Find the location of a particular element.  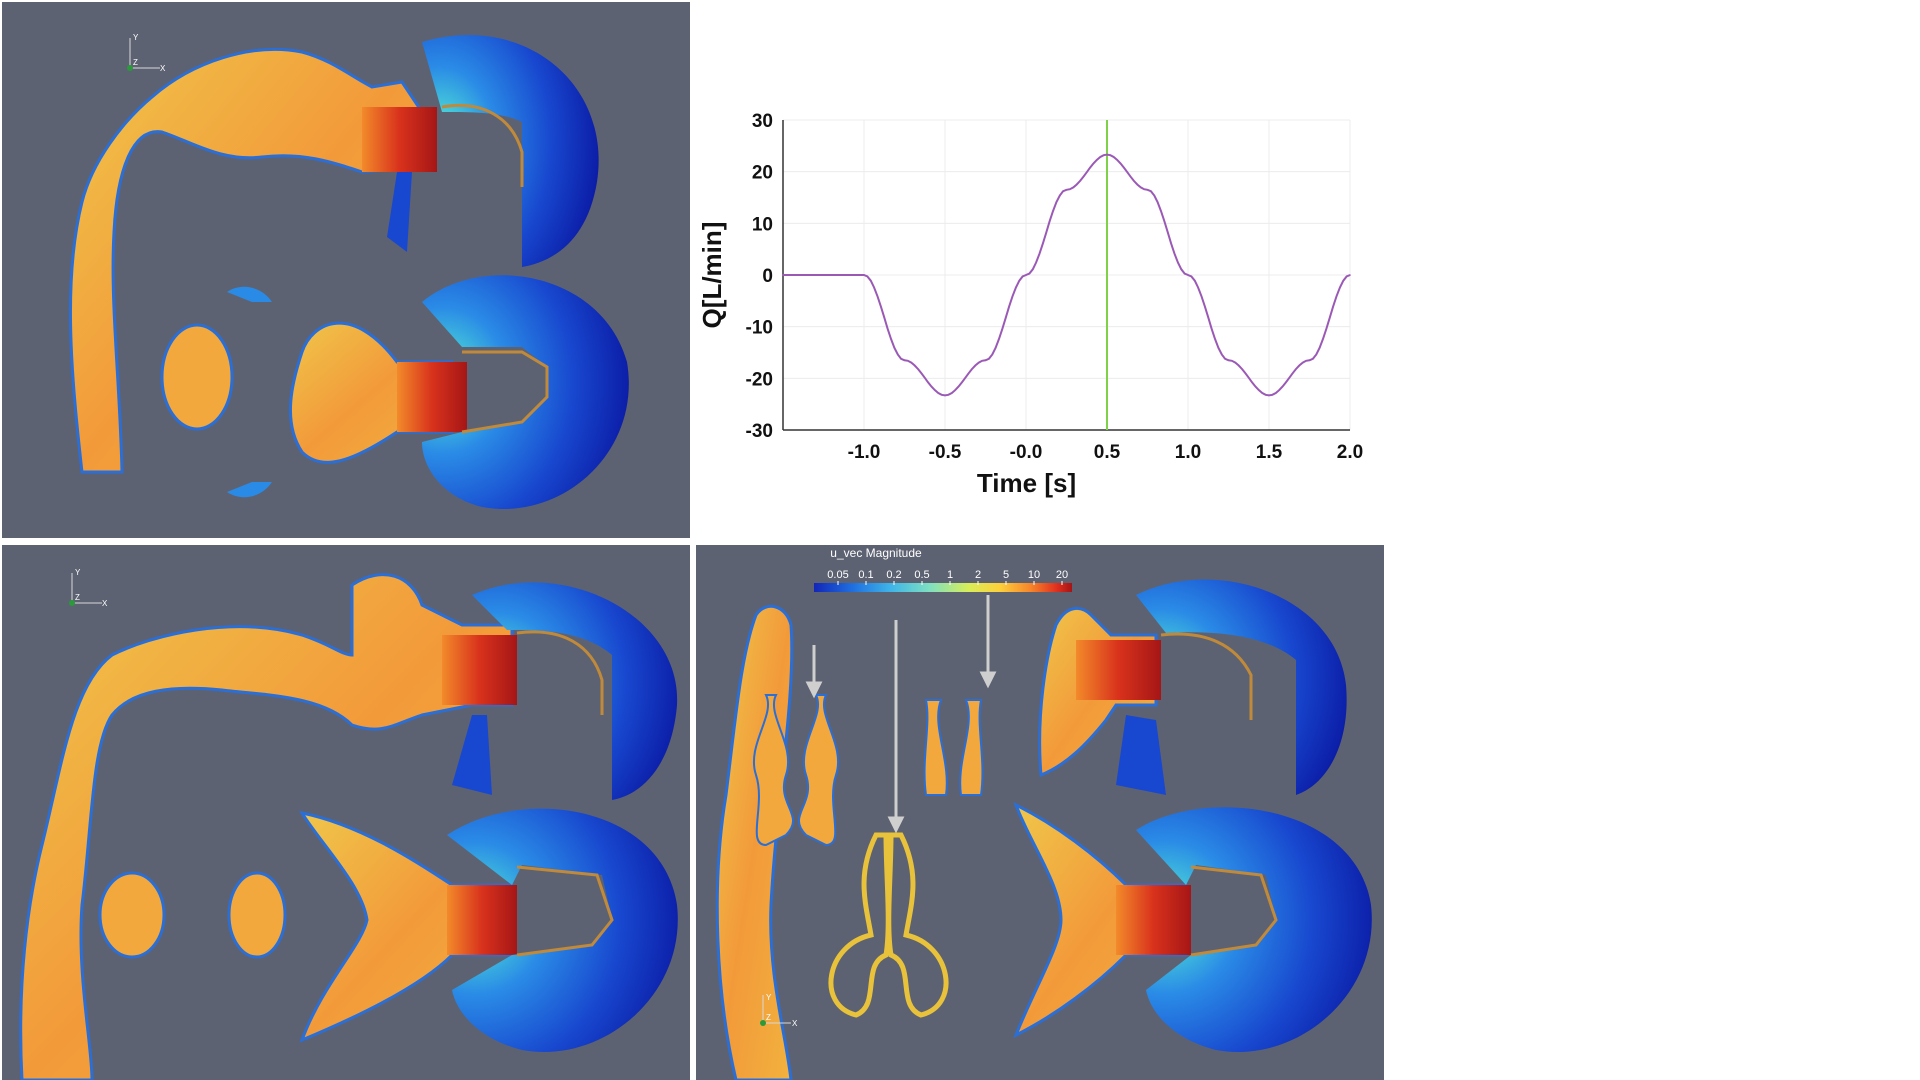

colorbar-tick-label: 0.05 is located at coordinates (837, 575).